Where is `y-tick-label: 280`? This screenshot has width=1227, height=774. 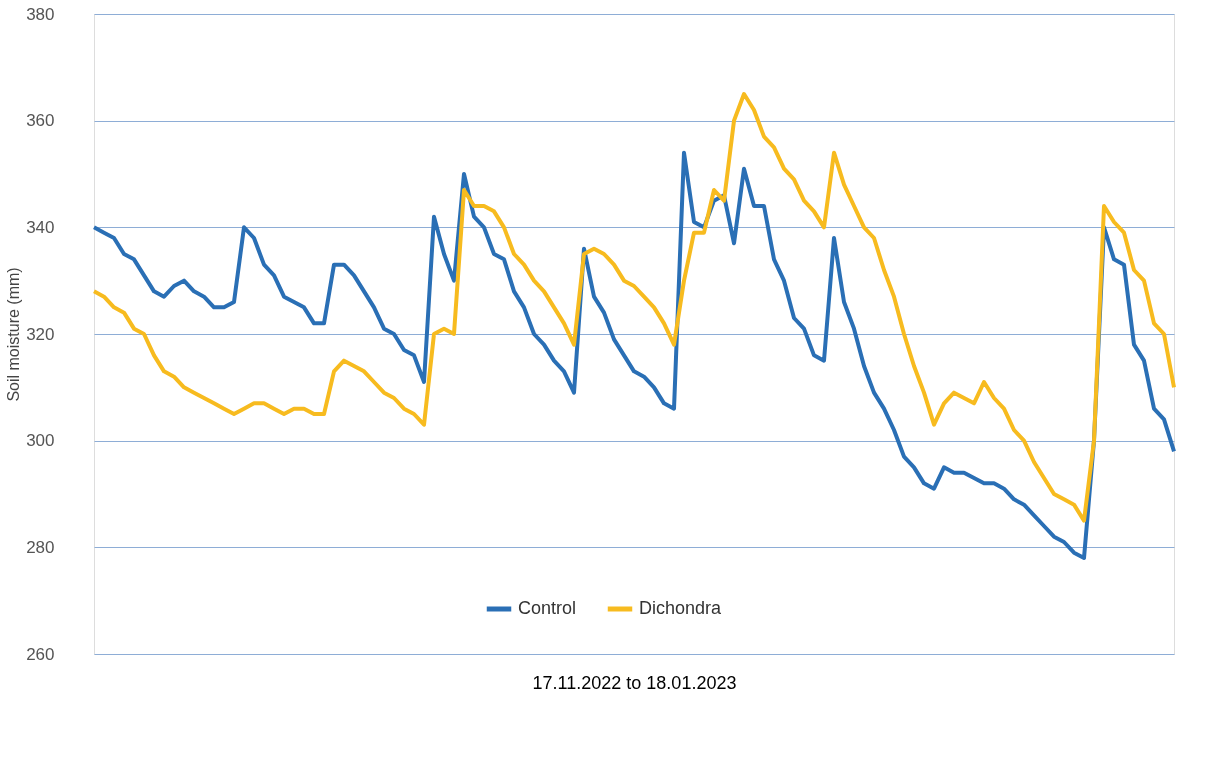 y-tick-label: 280 is located at coordinates (40, 547).